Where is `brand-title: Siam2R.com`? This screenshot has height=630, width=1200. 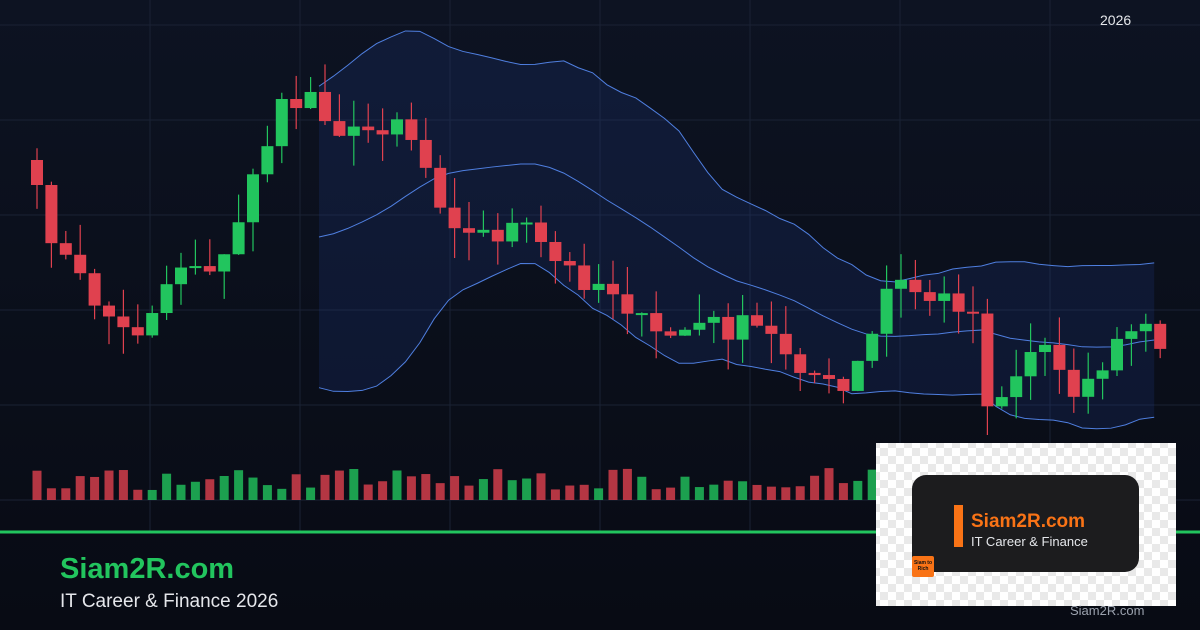
brand-title: Siam2R.com is located at coordinates (147, 569).